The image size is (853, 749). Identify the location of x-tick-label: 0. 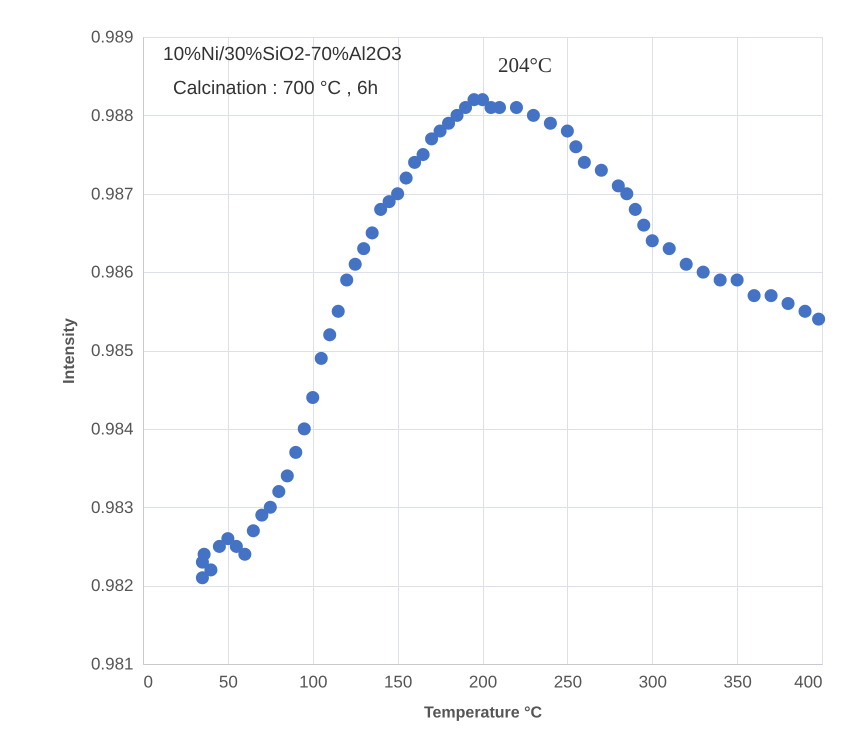
(148, 682).